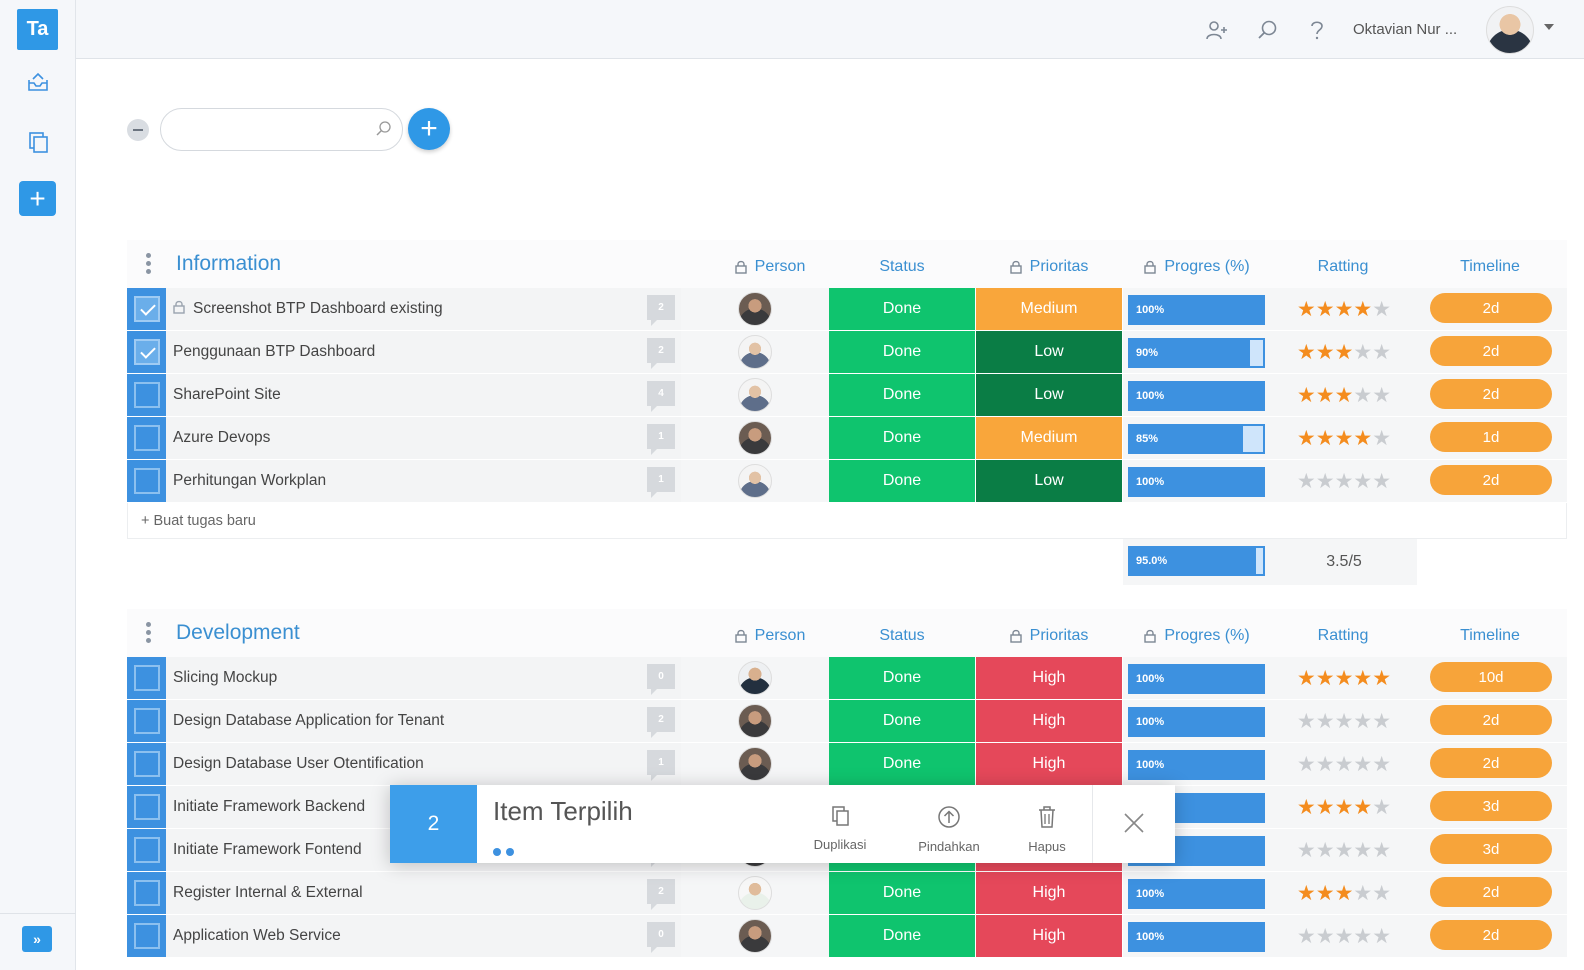 This screenshot has height=970, width=1584. I want to click on column-header-timeline: Timeline, so click(1490, 267).